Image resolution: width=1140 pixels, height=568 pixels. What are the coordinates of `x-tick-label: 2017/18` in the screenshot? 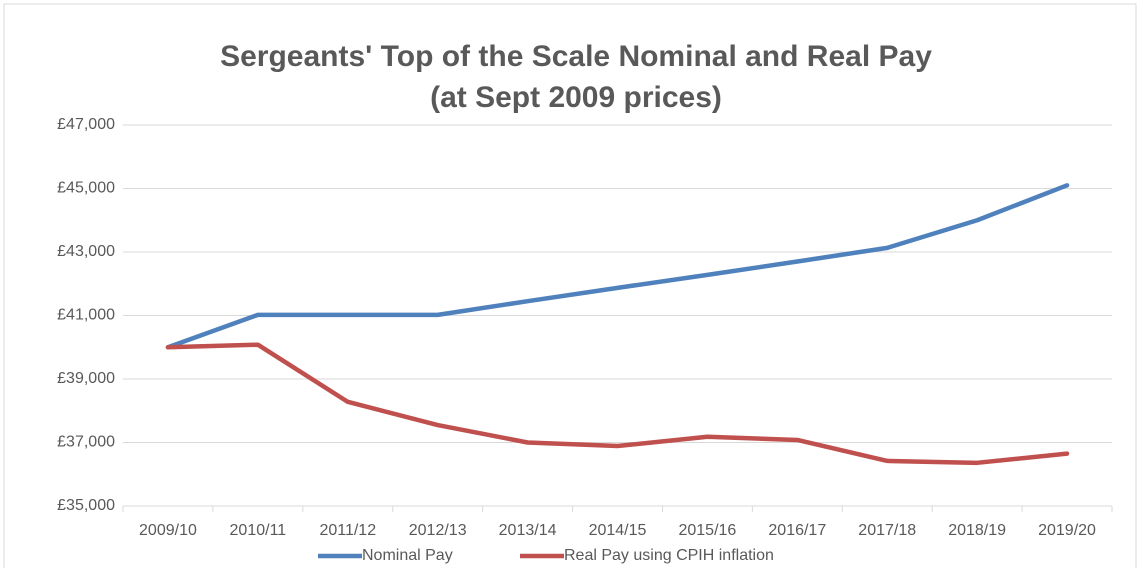 It's located at (887, 530).